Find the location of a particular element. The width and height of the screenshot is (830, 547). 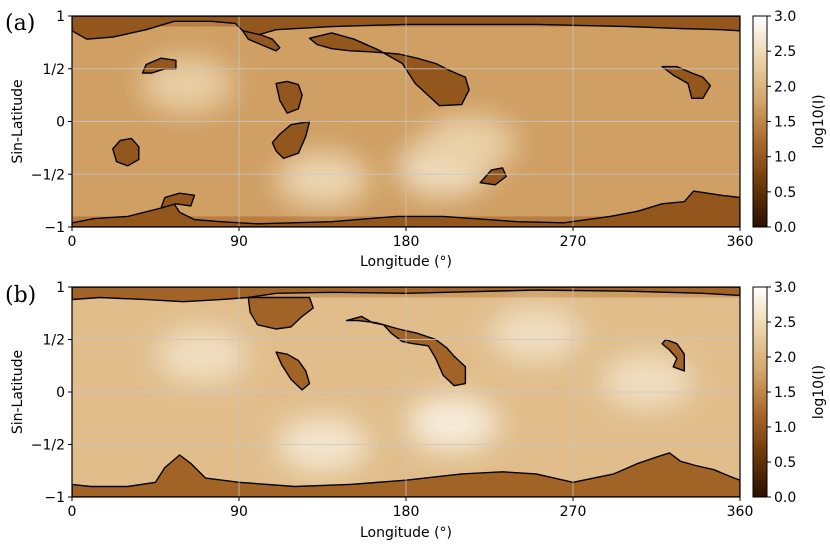

panel-label: (b) is located at coordinates (20, 295).